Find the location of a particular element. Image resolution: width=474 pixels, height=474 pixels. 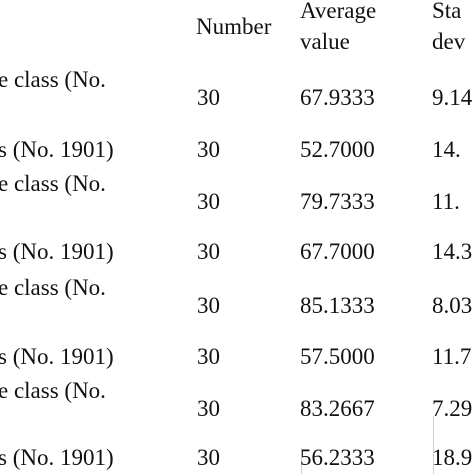

row-6-average: 57.5000 is located at coordinates (337, 356).